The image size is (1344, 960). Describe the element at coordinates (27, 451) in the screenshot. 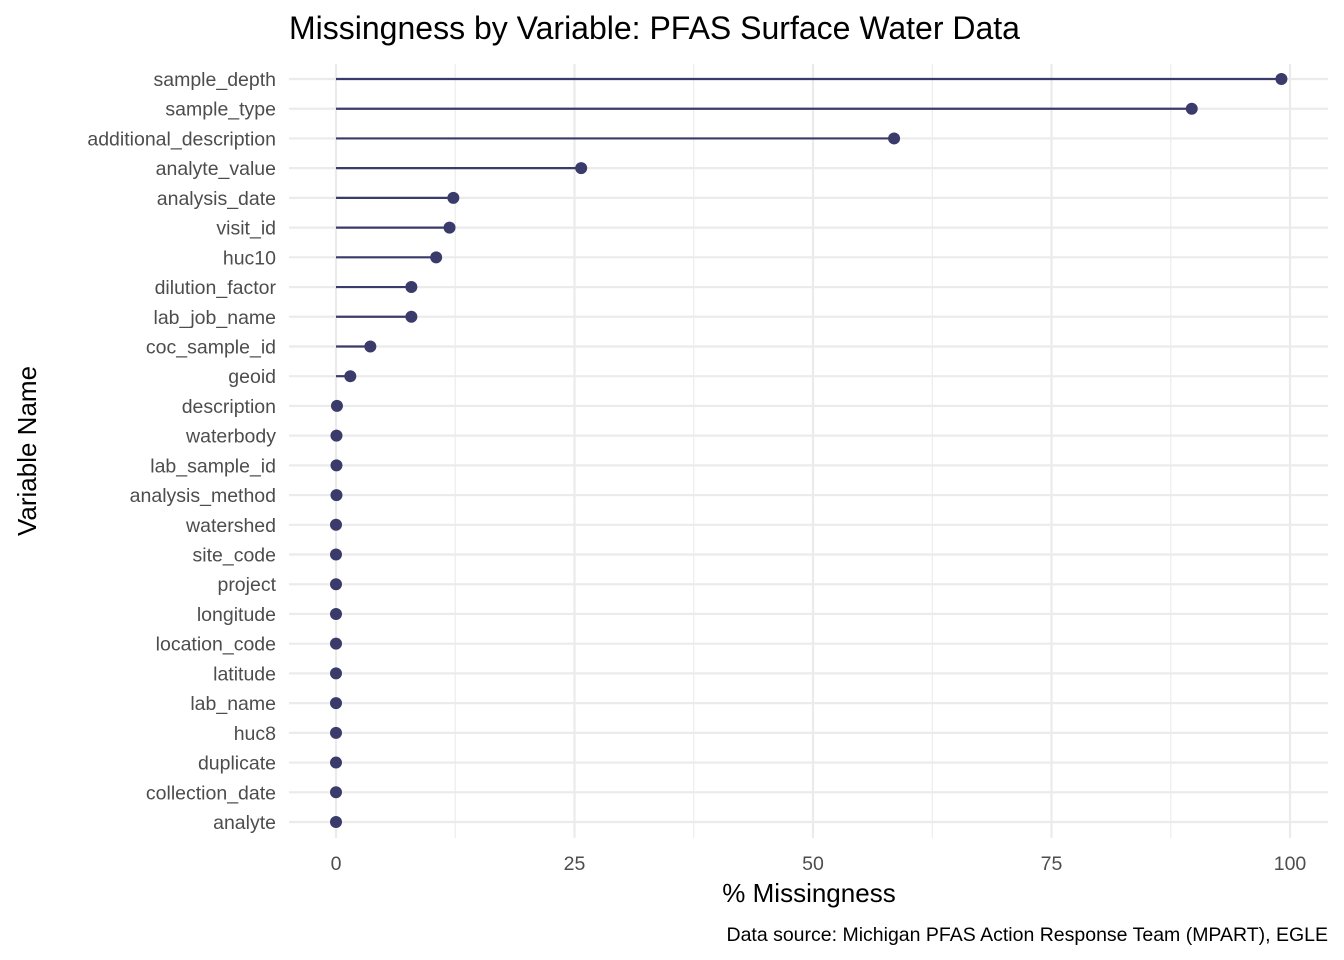

I see `y-axis-title: Variable Name` at that location.